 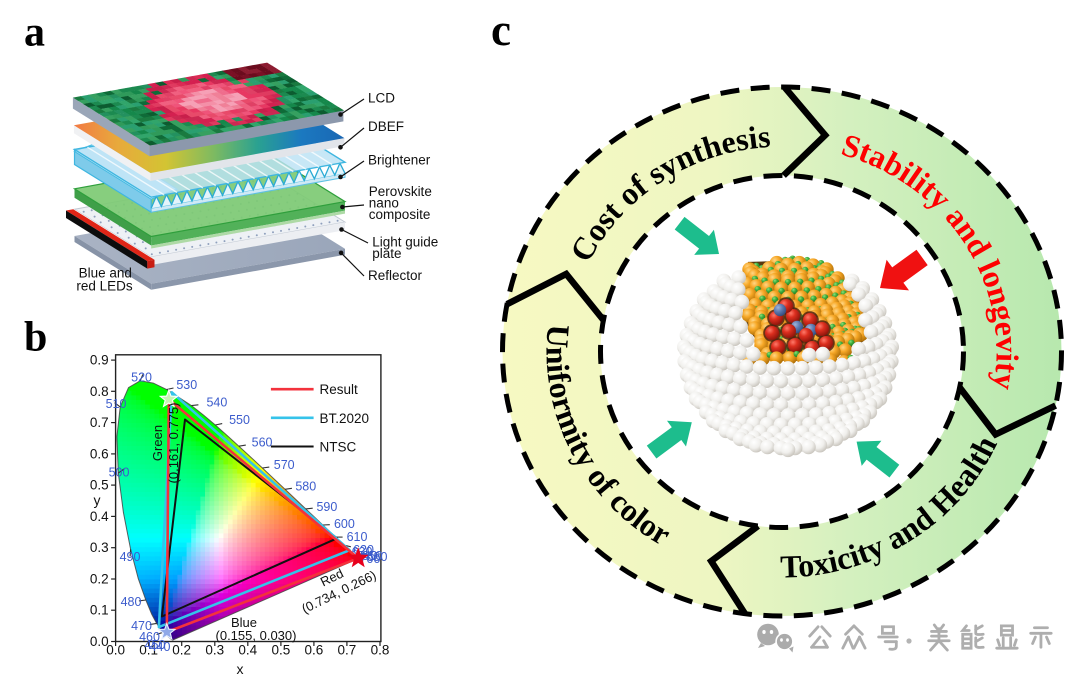 What do you see at coordinates (262, 443) in the screenshot?
I see `svg-text: 560` at bounding box center [262, 443].